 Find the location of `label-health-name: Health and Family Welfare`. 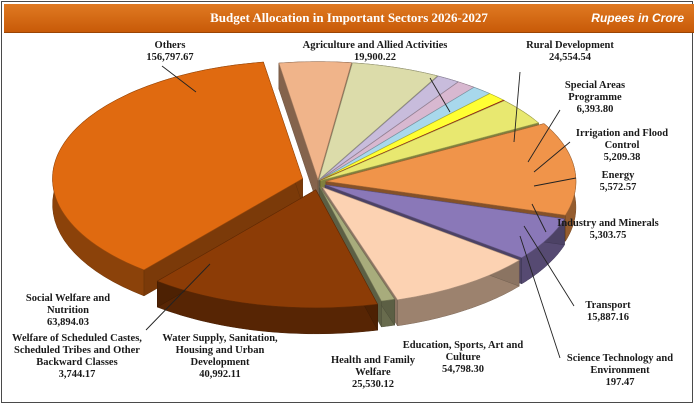

label-health-name: Health and Family Welfare is located at coordinates (372, 366).